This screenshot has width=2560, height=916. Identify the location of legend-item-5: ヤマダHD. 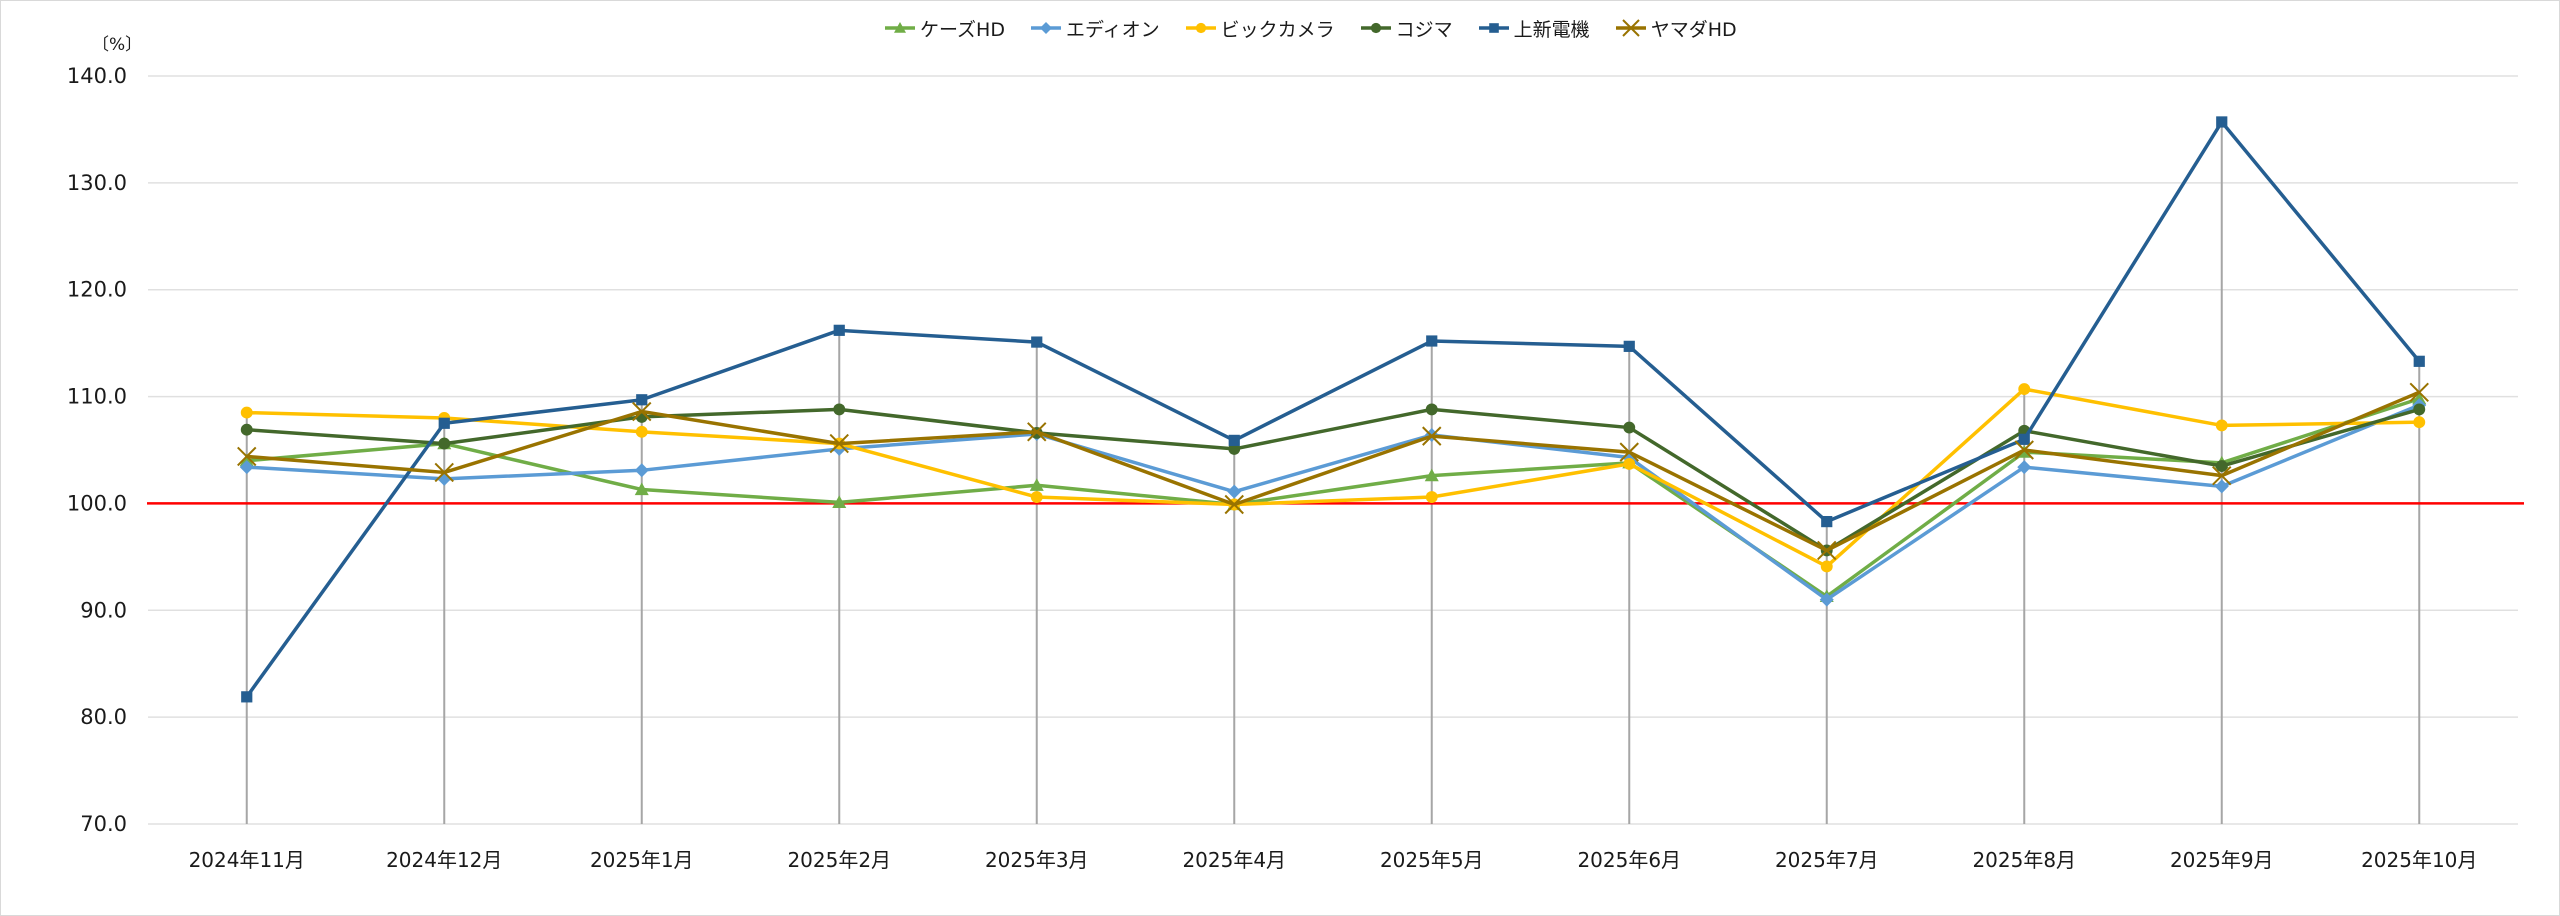
(1675, 28).